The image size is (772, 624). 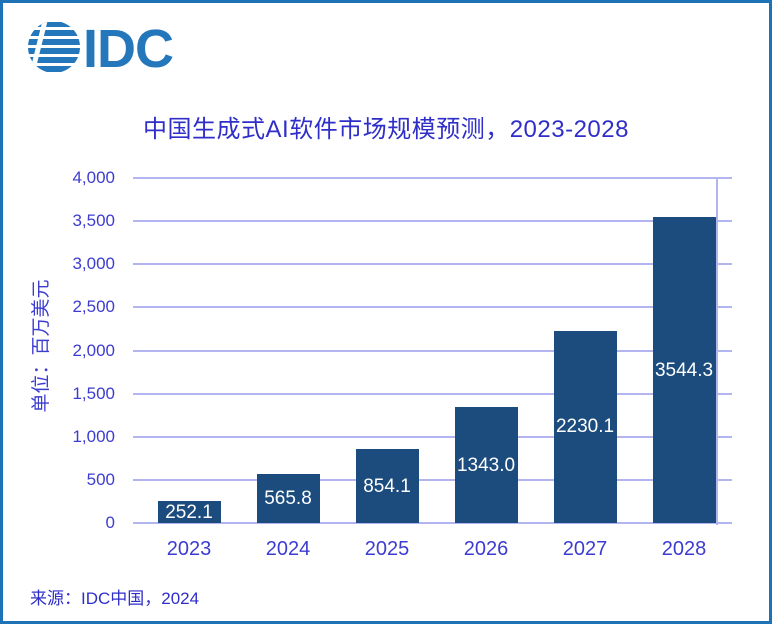 What do you see at coordinates (128, 47) in the screenshot?
I see `idc-logo-text: IDC` at bounding box center [128, 47].